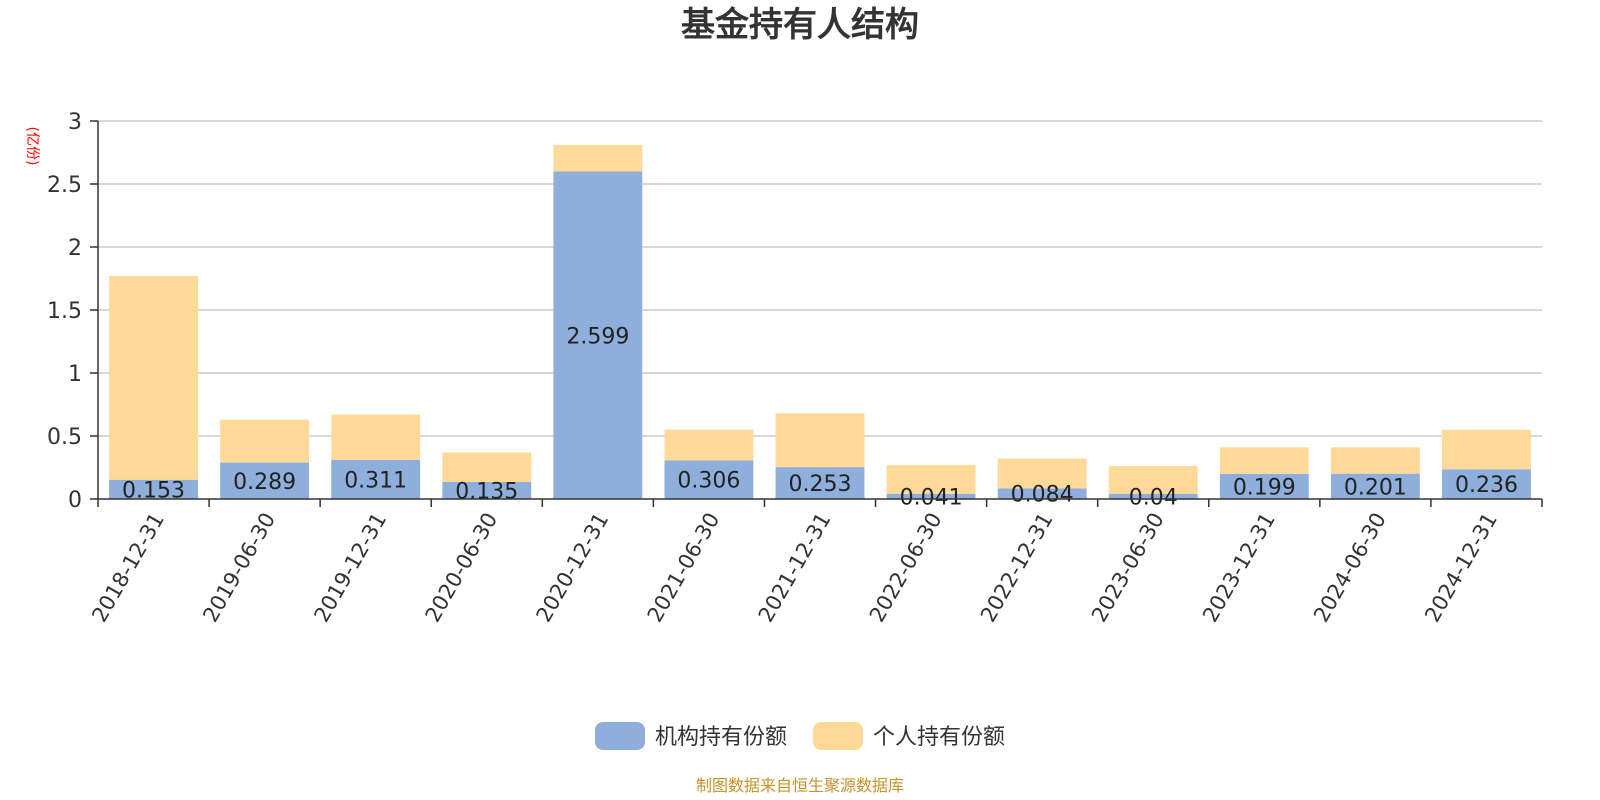  I want to click on x-tick-label: 2019-12-31, so click(350, 568).